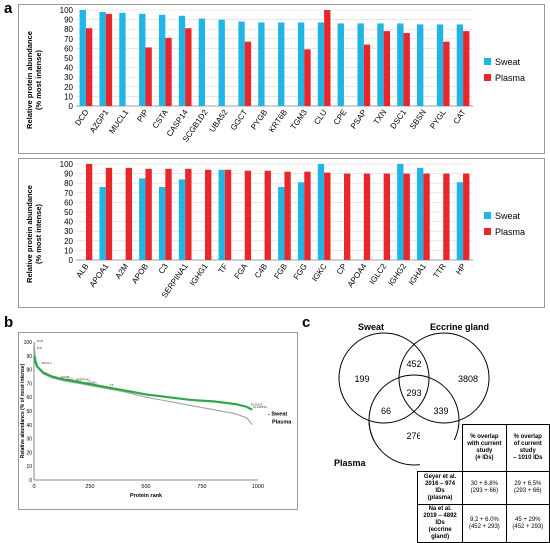  What do you see at coordinates (307, 215) in the screenshot?
I see `bottom-bar-plasma-fgg` at bounding box center [307, 215].